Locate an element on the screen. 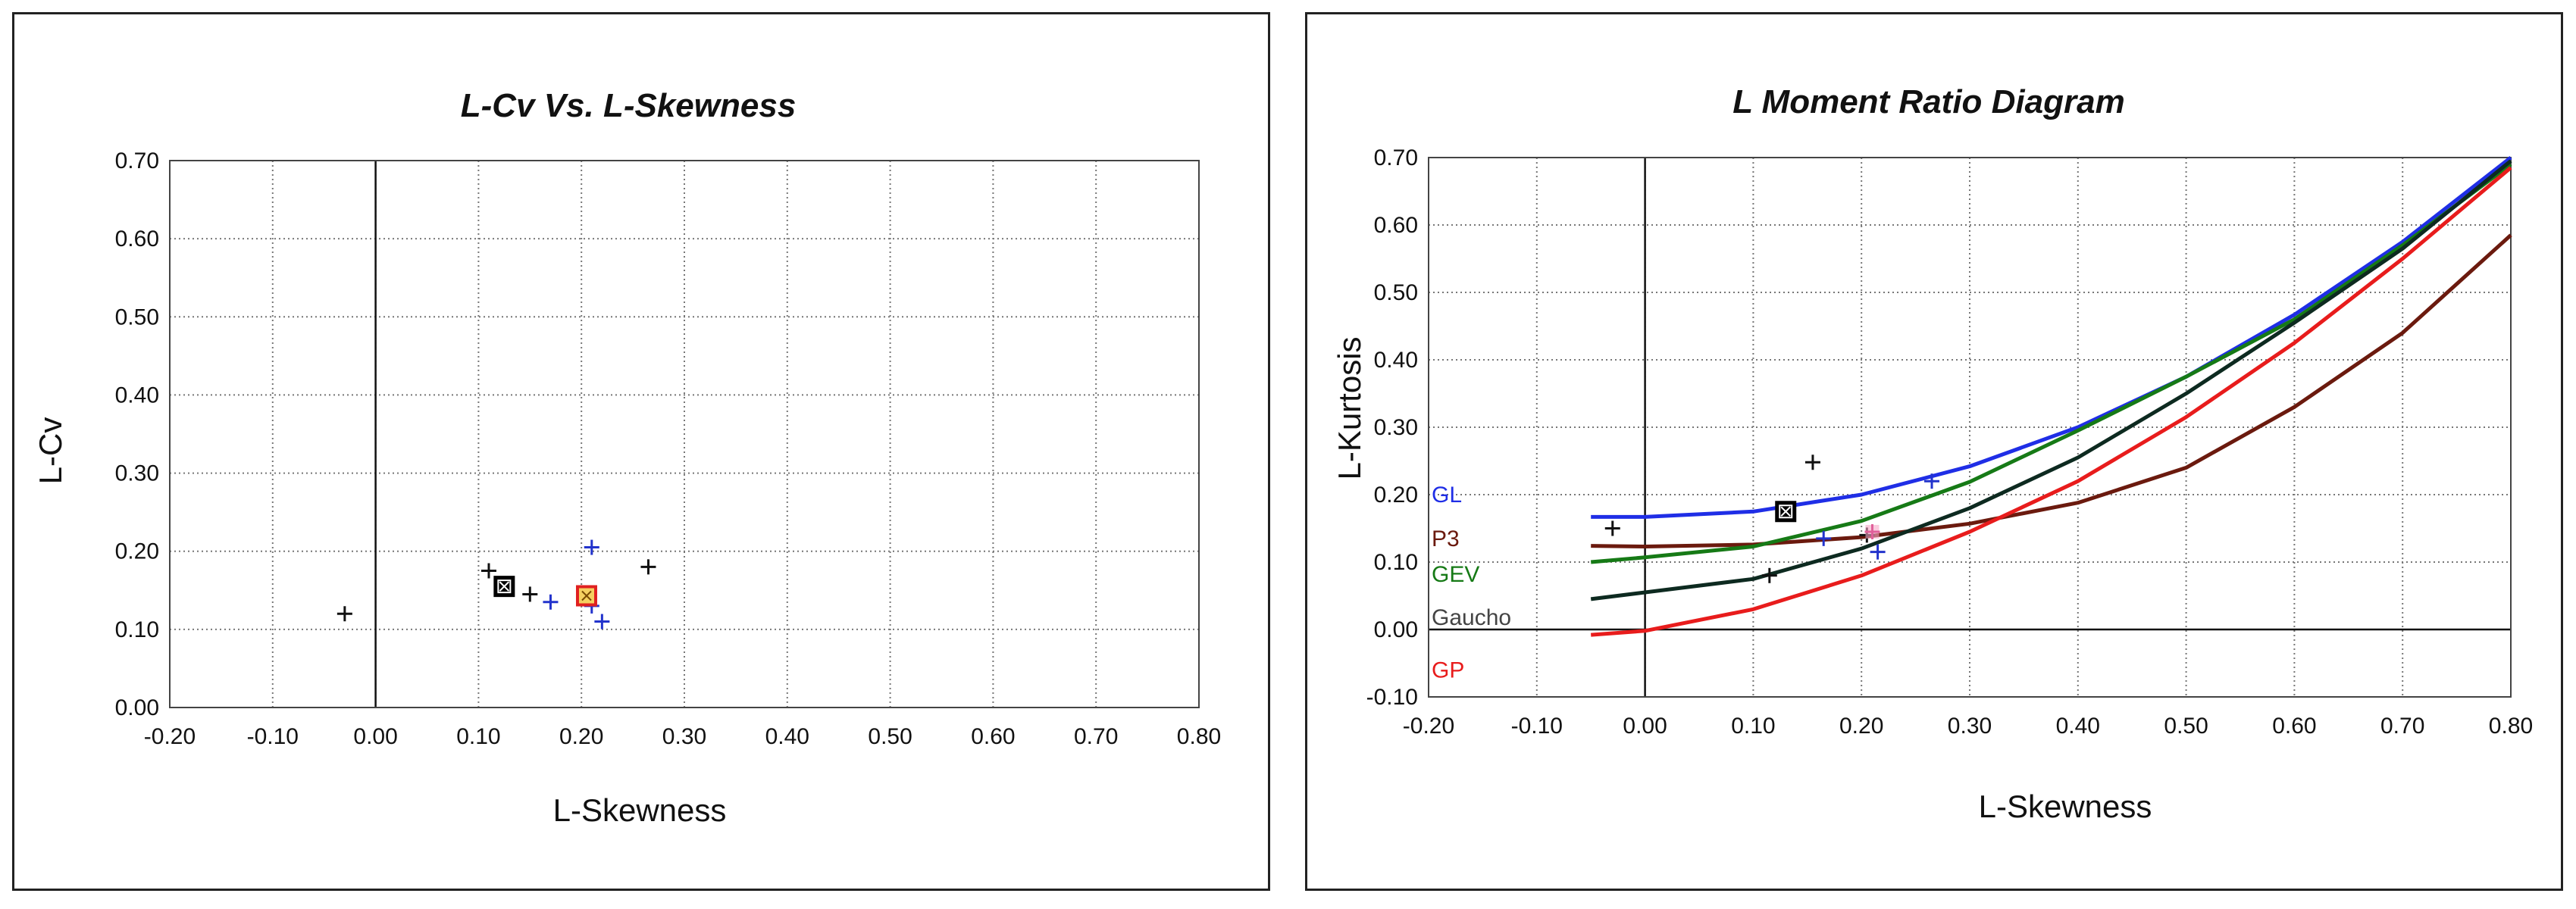 The image size is (2576, 909). curve-label-gp: GP is located at coordinates (1448, 670).